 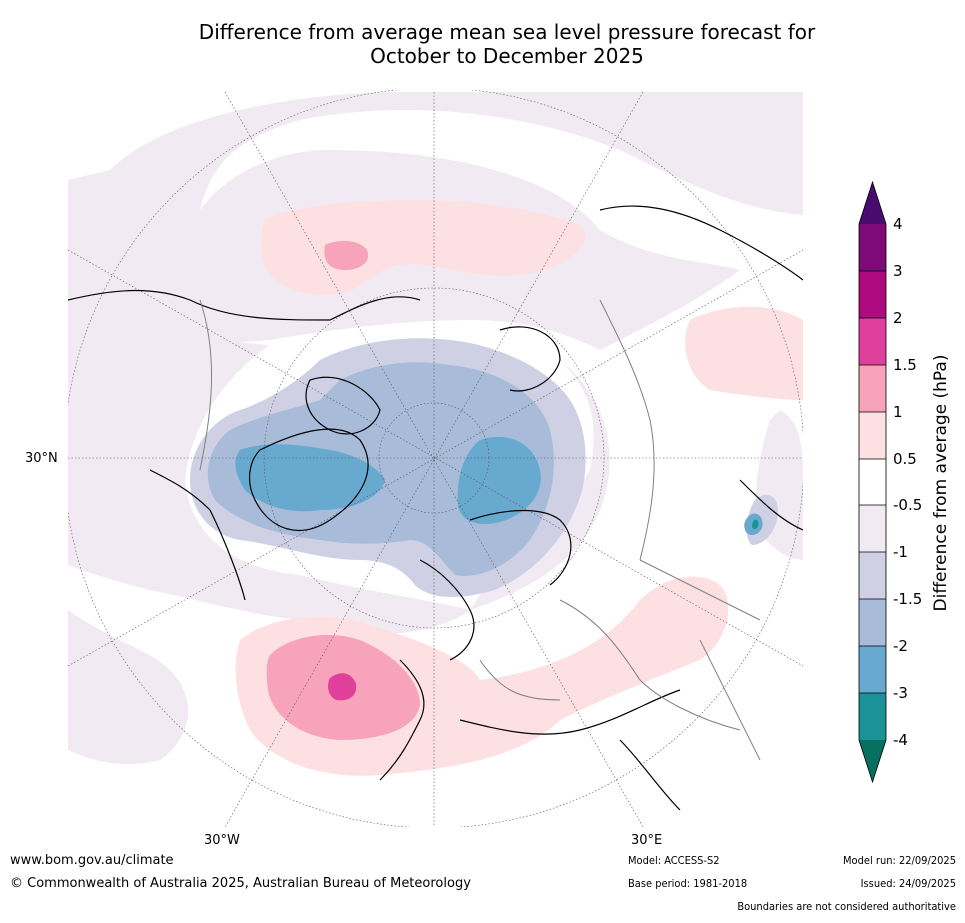 What do you see at coordinates (900, 740) in the screenshot?
I see `colorbar-tick-neg-4: -4` at bounding box center [900, 740].